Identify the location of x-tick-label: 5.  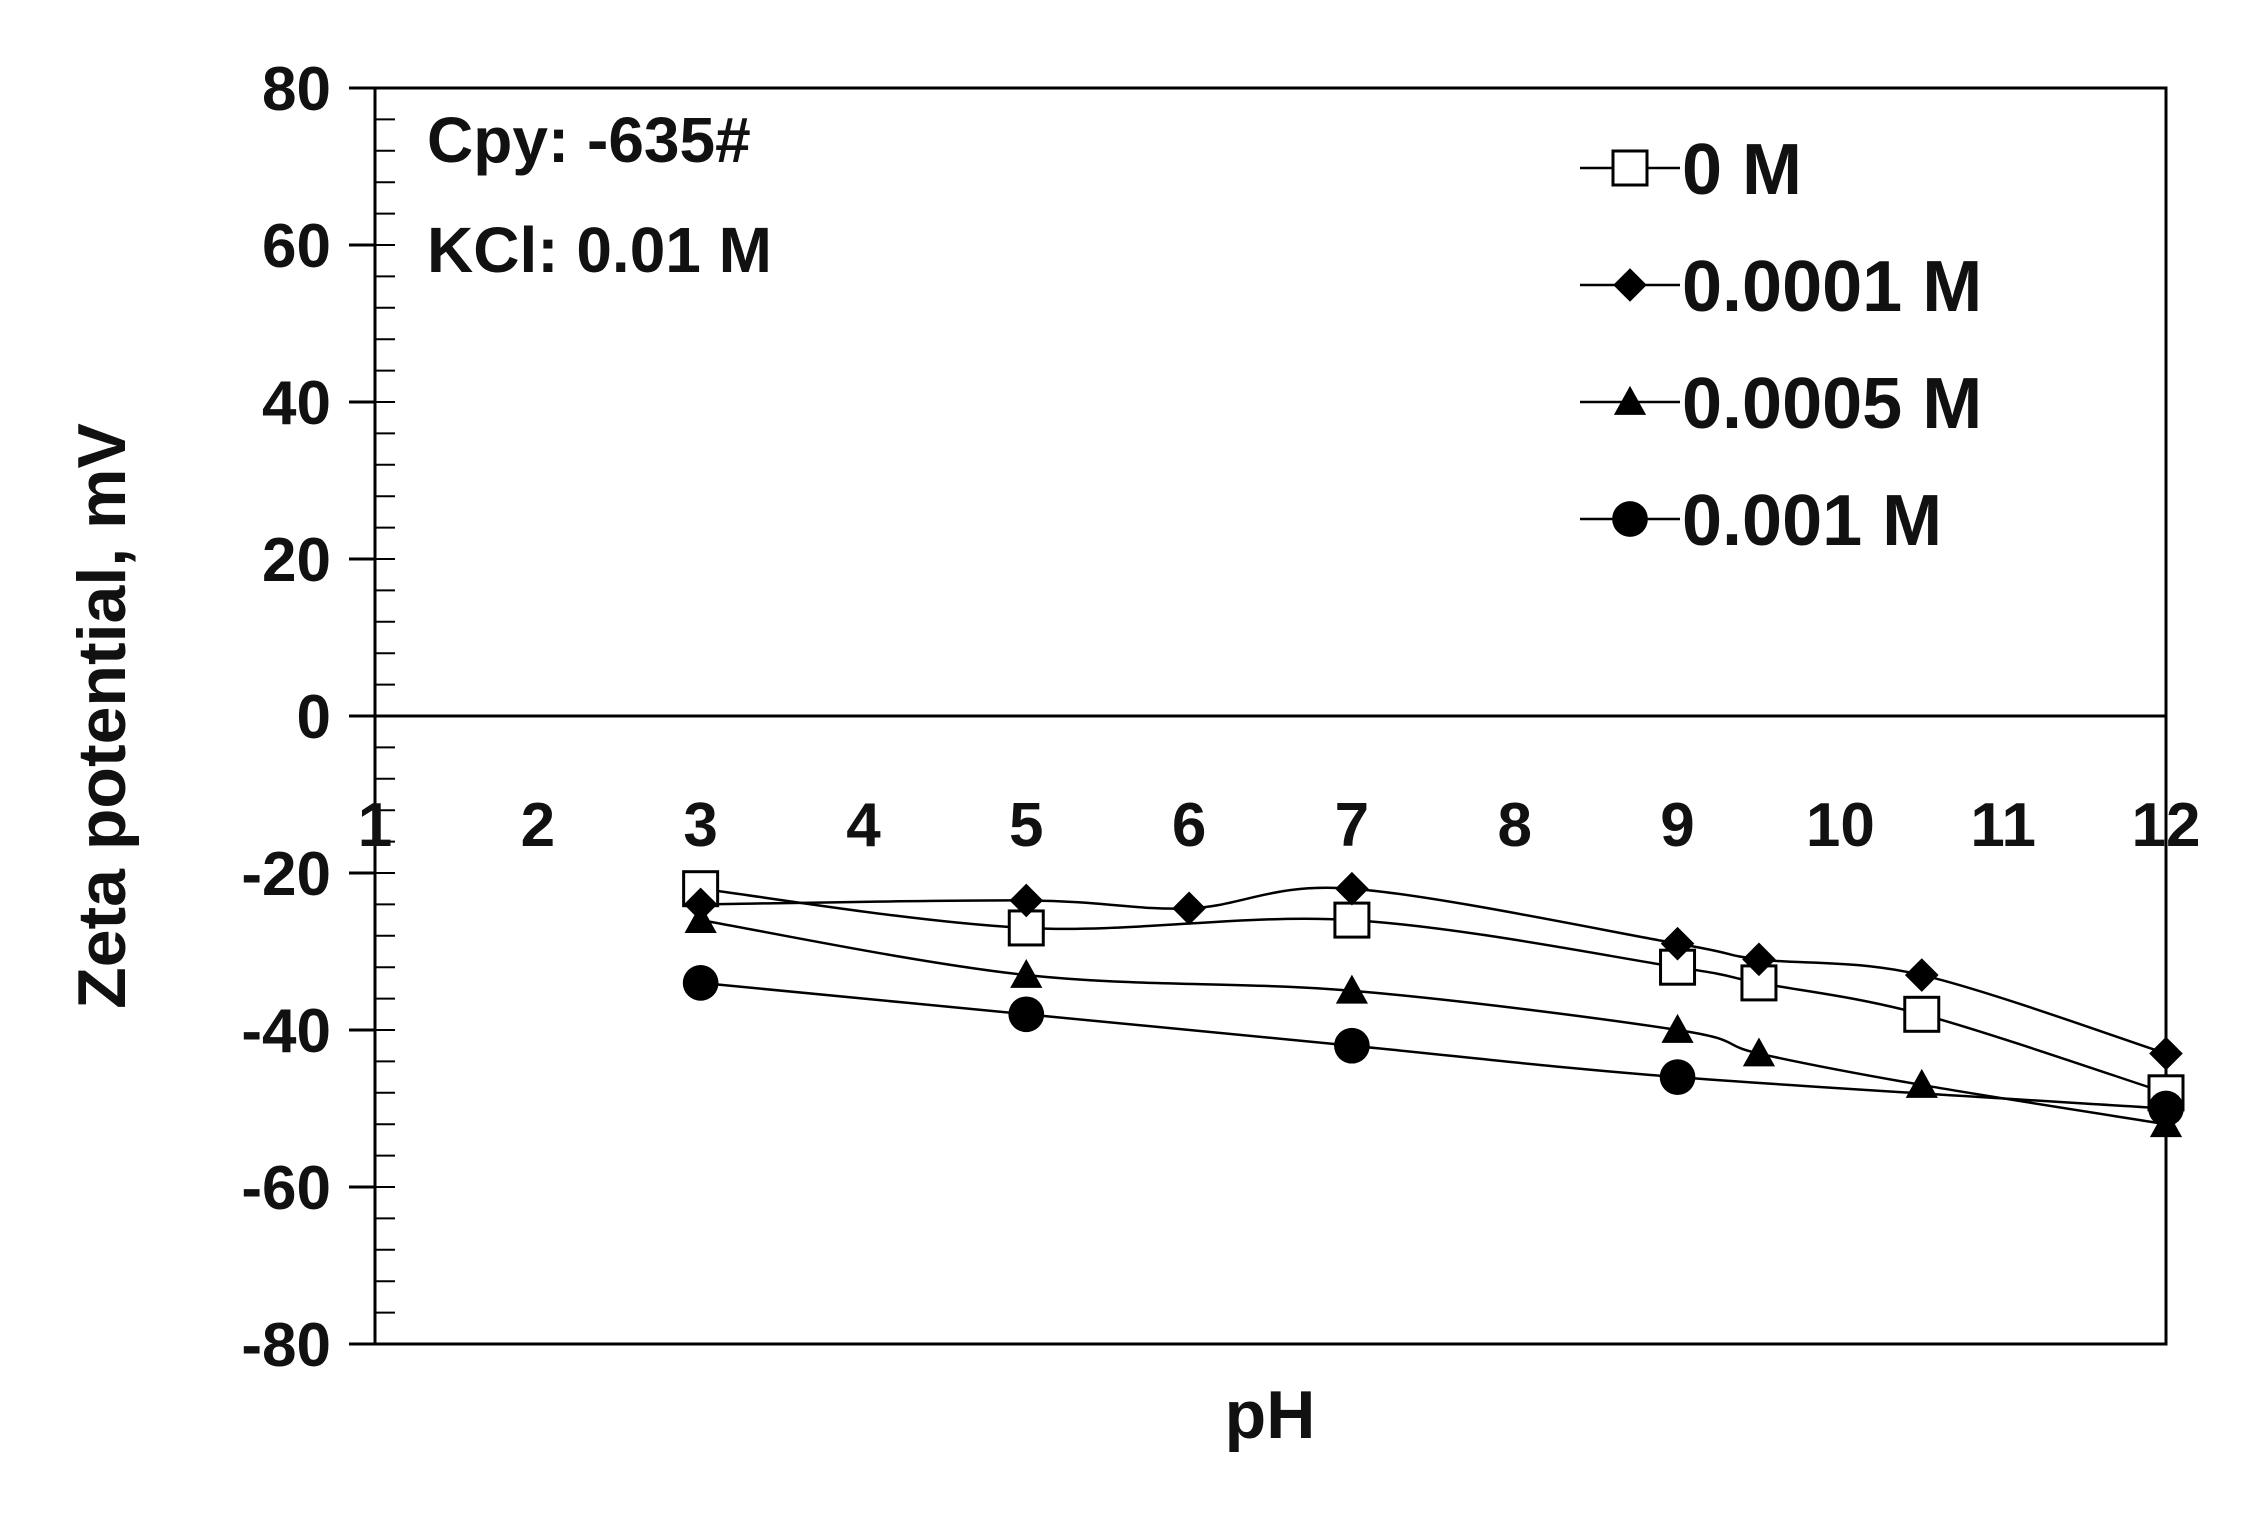
(1026, 825).